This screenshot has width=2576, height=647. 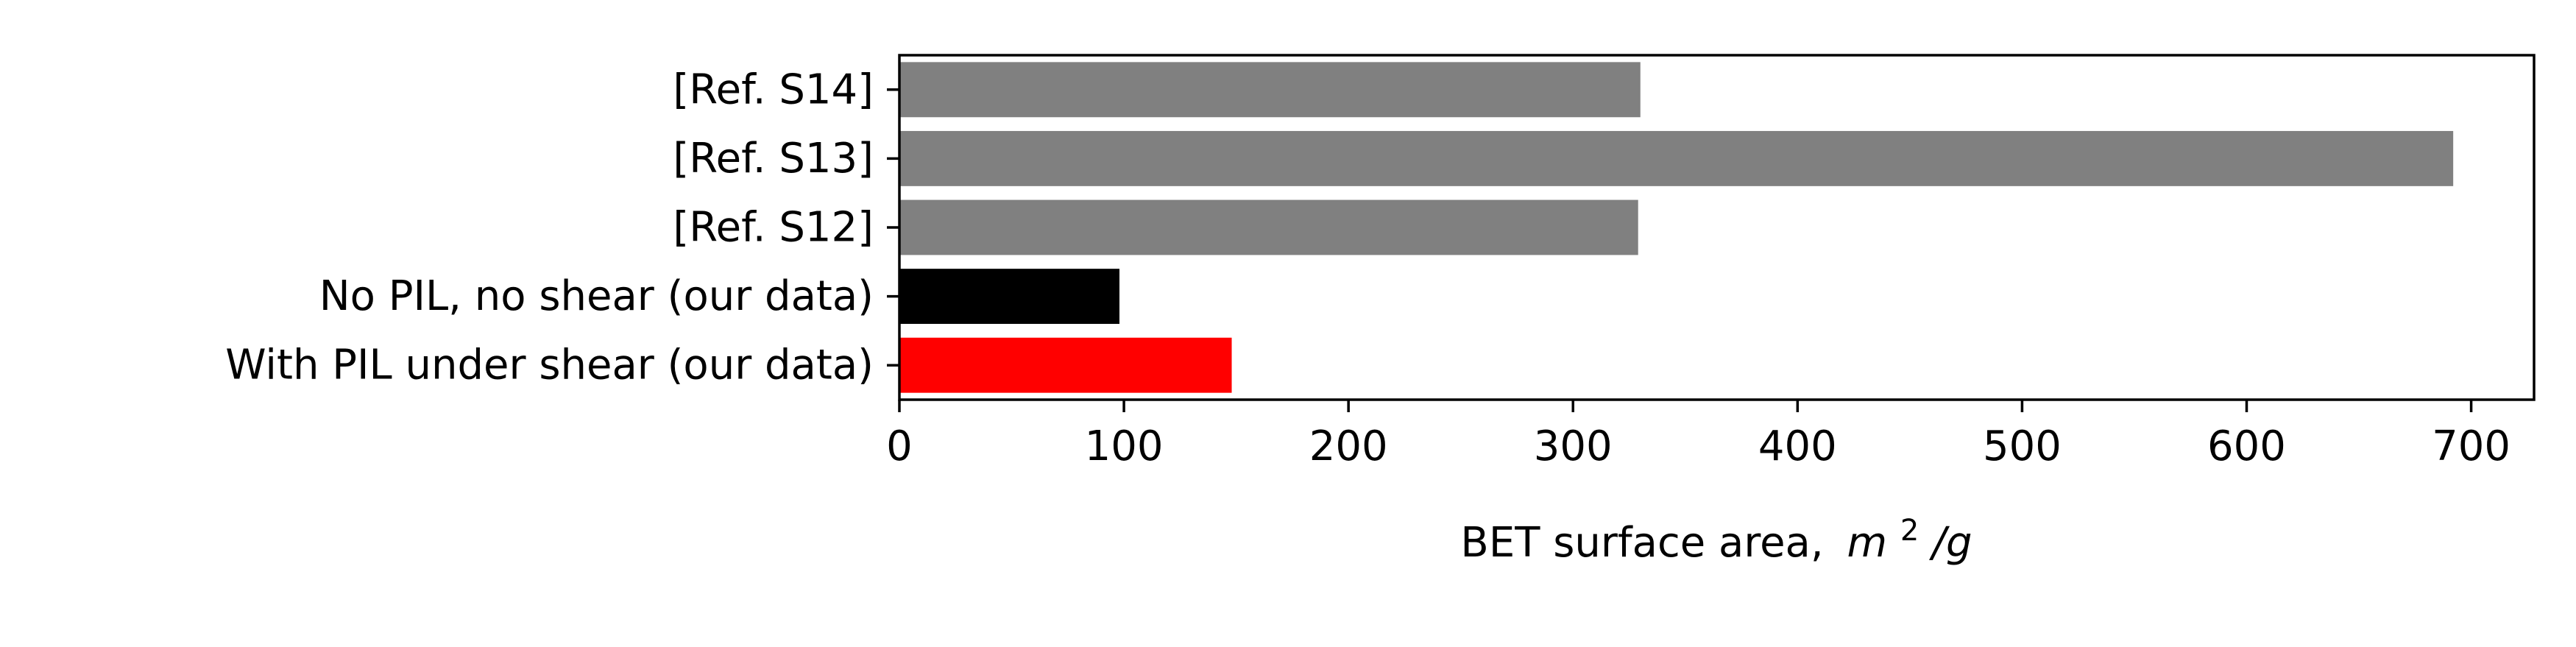 What do you see at coordinates (773, 89) in the screenshot?
I see `y-tick-label: [Ref. S14]` at bounding box center [773, 89].